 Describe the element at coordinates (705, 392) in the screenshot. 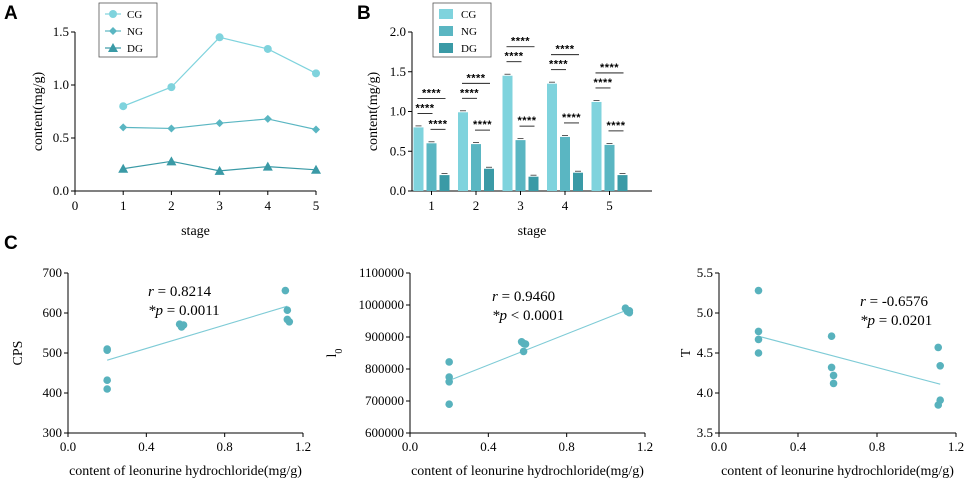

I see `y-tick-label: 4.0` at that location.